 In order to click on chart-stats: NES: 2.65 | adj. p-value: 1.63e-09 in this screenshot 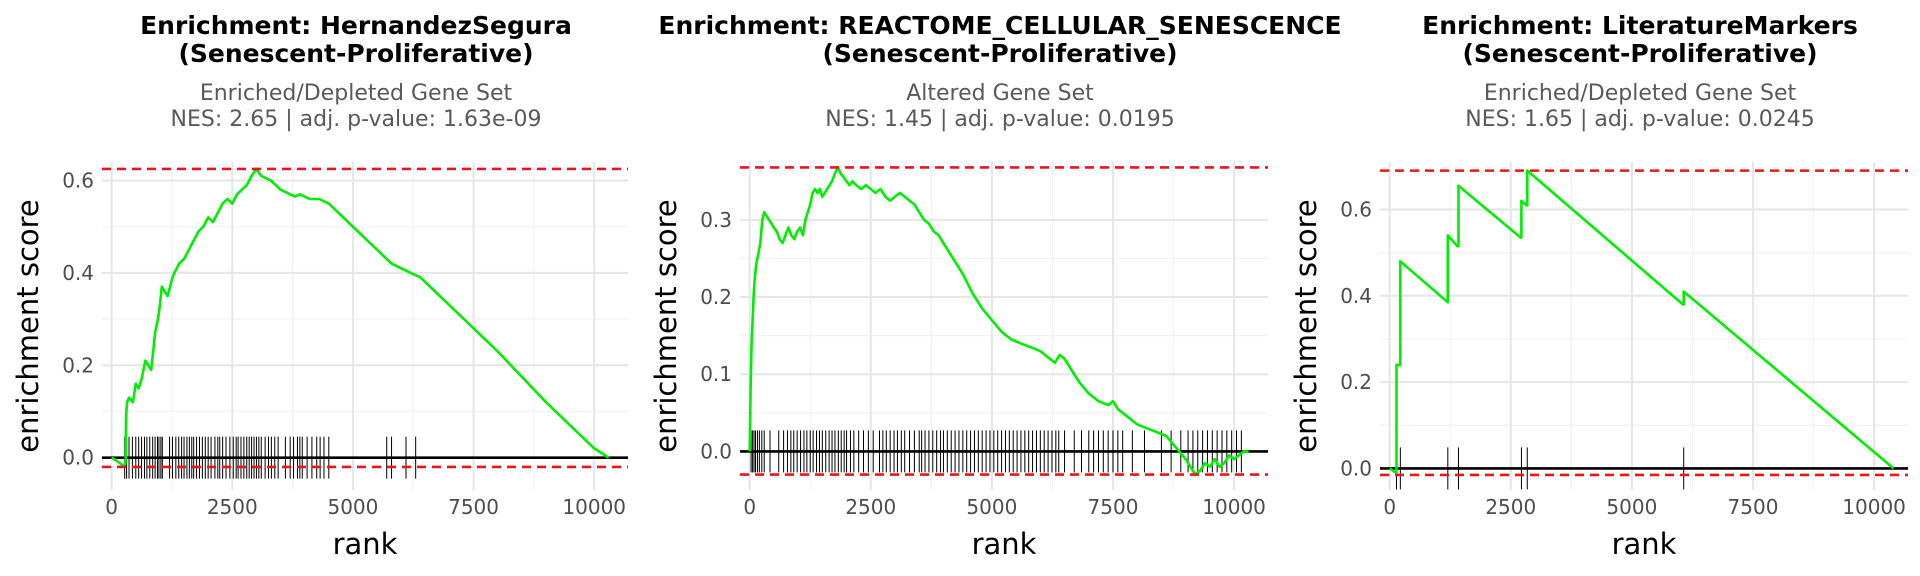, I will do `click(356, 119)`.